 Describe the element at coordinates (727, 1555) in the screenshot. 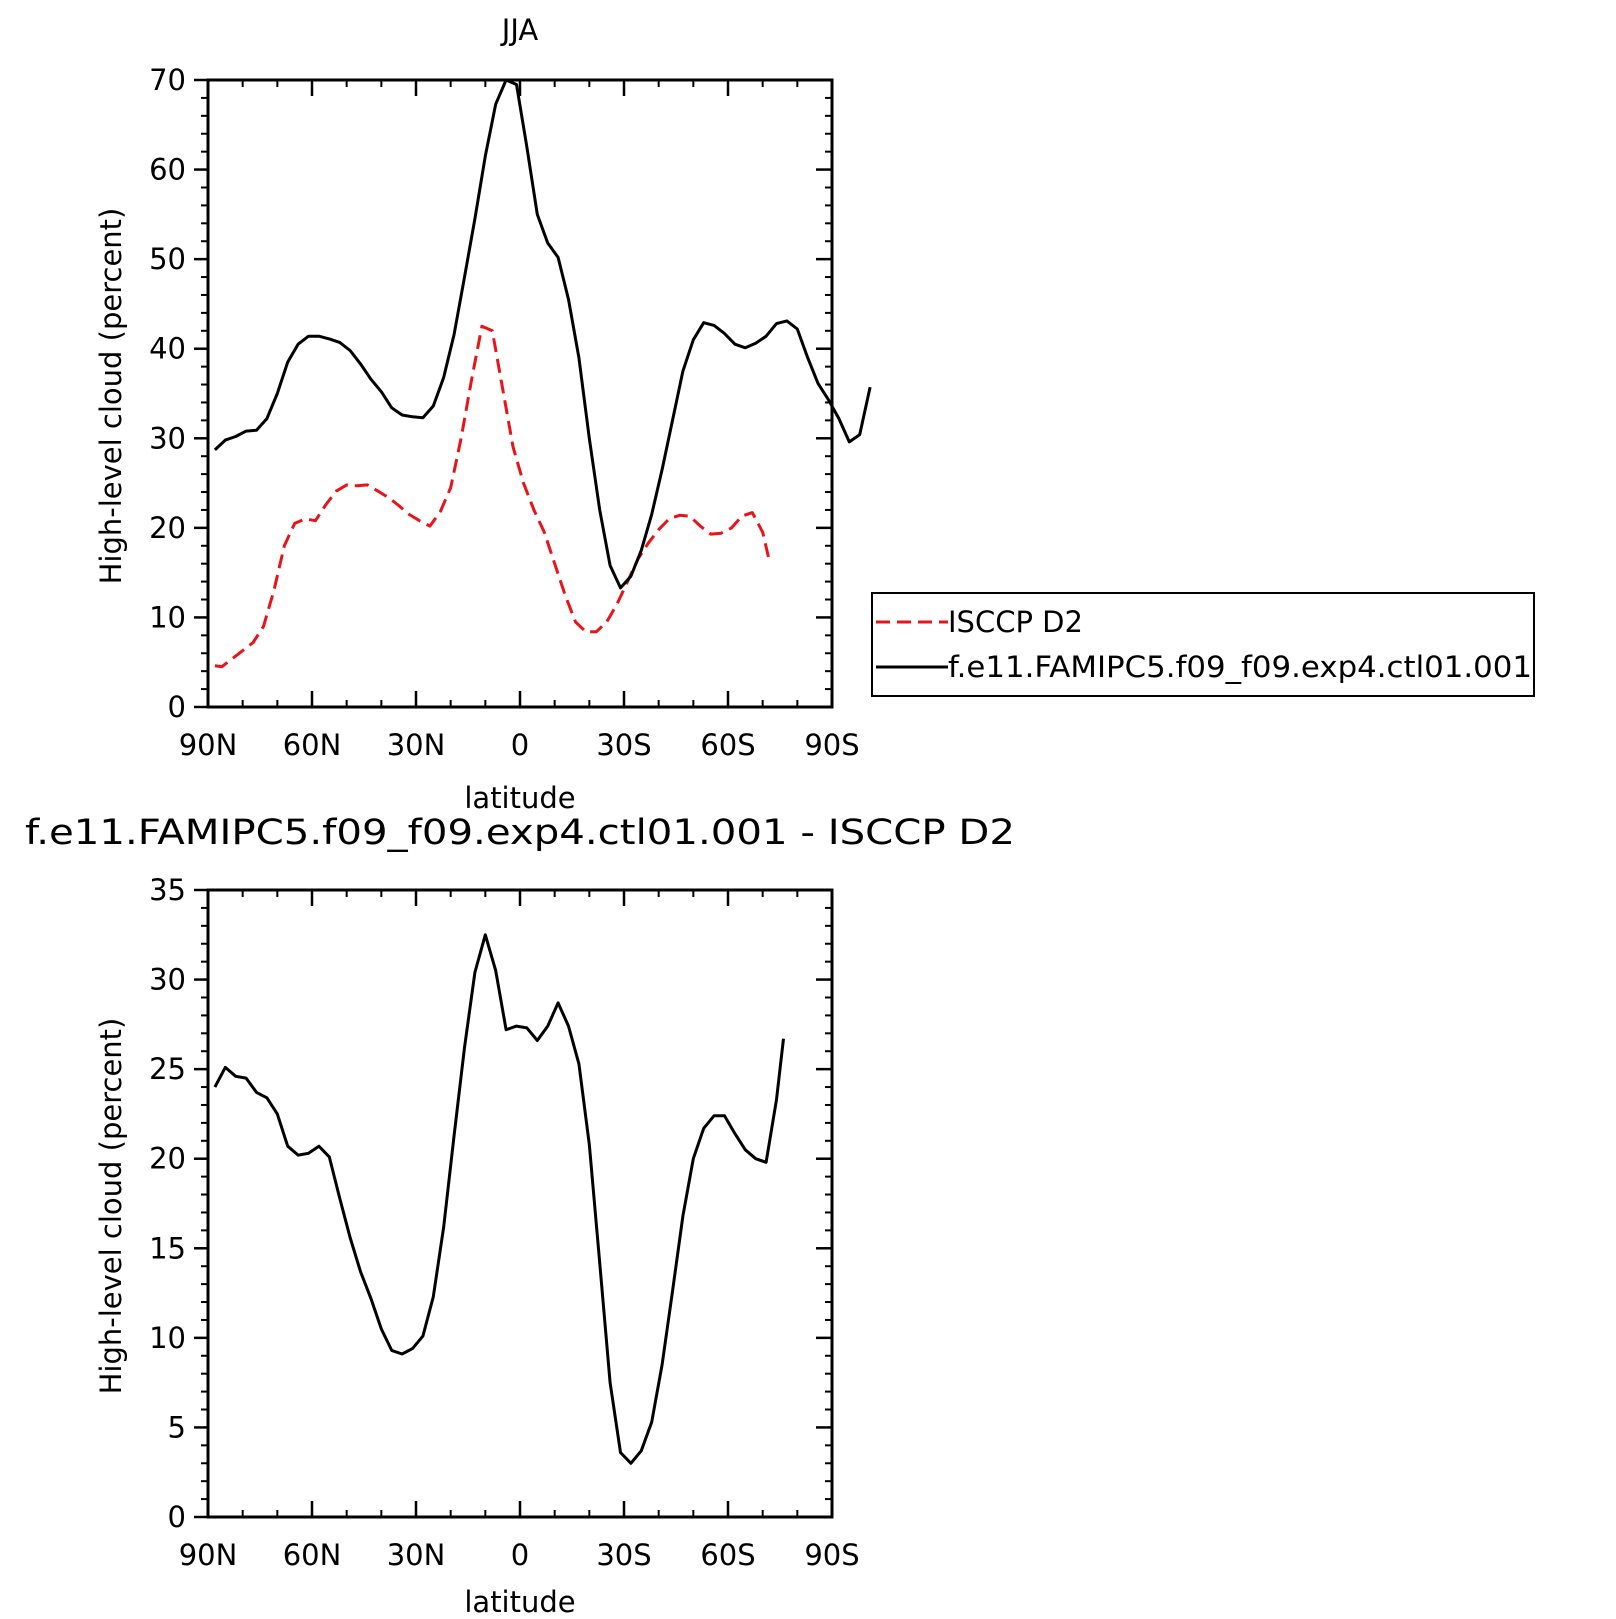

I see `bottom-x-tick-label: 60S` at that location.